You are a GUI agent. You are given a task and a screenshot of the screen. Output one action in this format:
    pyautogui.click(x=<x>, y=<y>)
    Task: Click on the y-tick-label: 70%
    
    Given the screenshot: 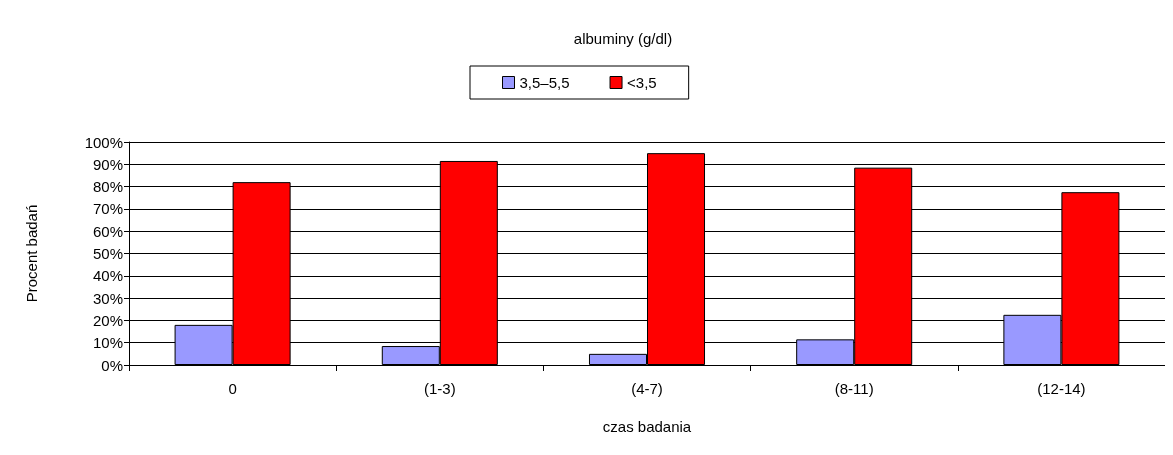 What is the action you would take?
    pyautogui.click(x=107, y=209)
    